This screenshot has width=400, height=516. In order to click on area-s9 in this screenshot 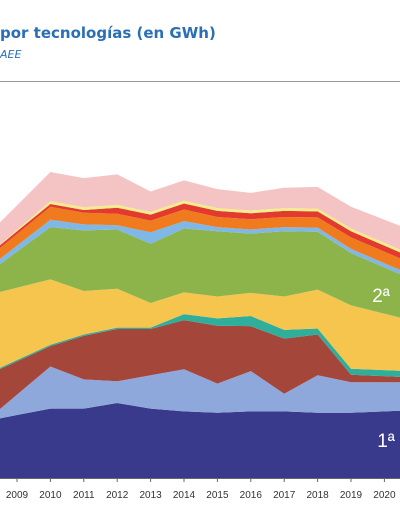, I will do `click(200, 238)`.